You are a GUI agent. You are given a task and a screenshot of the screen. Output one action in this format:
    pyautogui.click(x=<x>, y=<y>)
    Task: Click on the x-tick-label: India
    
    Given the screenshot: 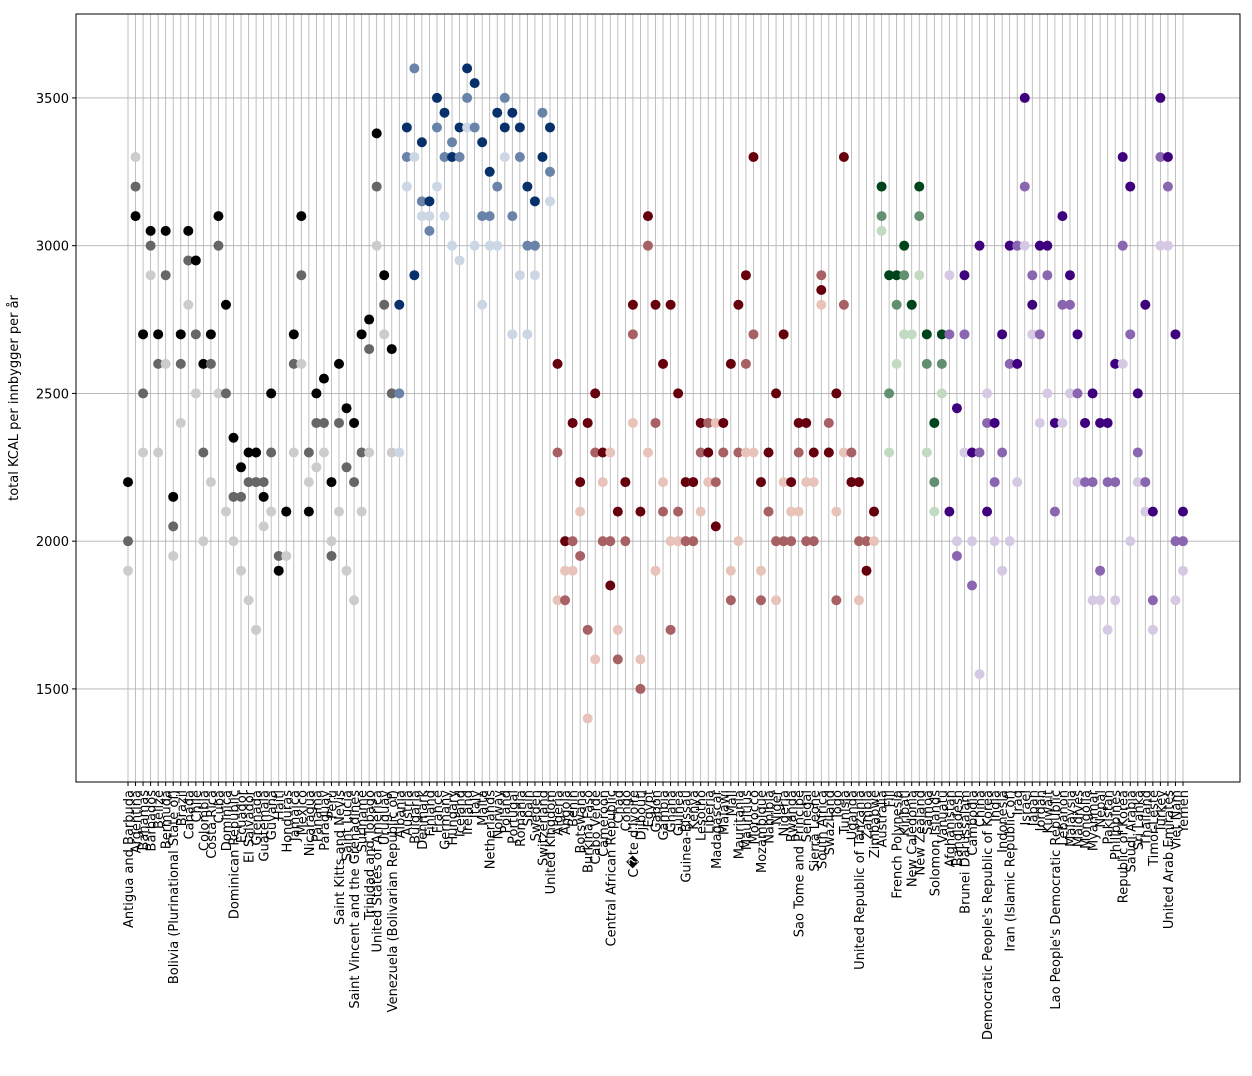 What is the action you would take?
    pyautogui.click(x=996, y=806)
    